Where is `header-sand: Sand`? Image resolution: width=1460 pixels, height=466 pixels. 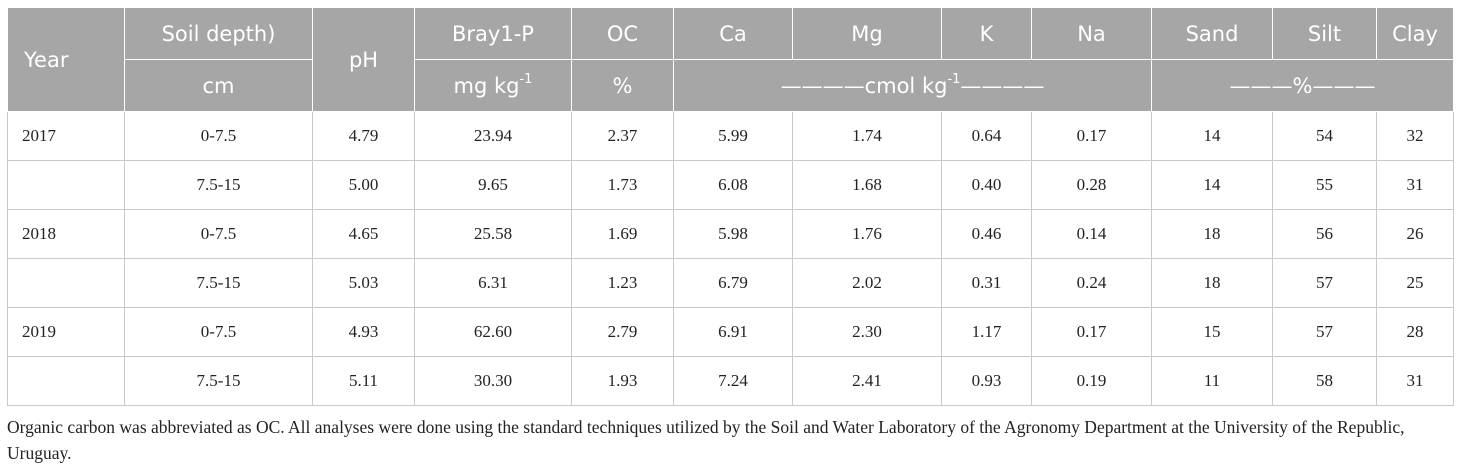
header-sand: Sand is located at coordinates (1212, 33).